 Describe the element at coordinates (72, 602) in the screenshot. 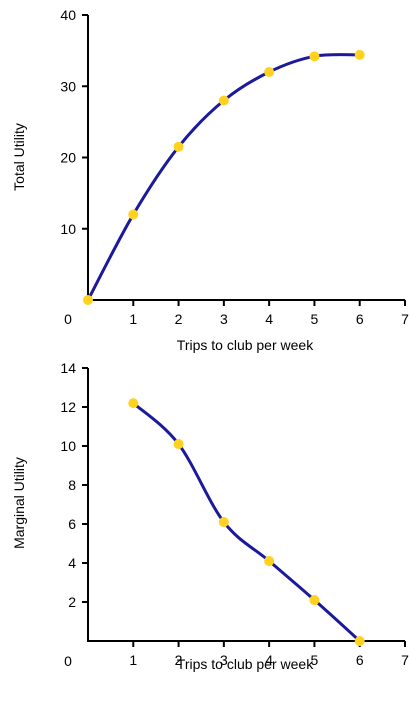

I see `y-tick-label: 2` at that location.